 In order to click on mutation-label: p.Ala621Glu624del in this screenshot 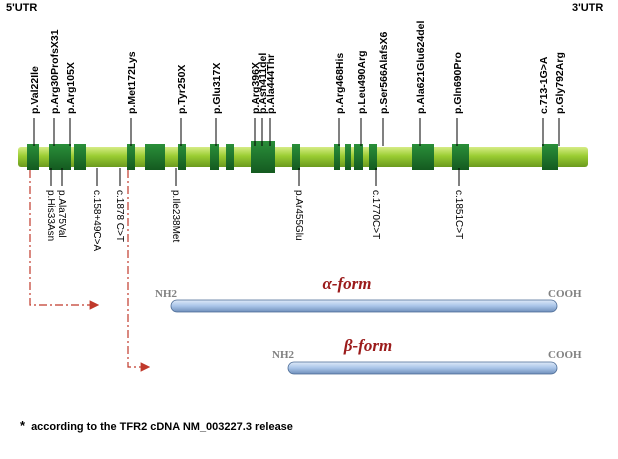, I will do `click(421, 67)`.